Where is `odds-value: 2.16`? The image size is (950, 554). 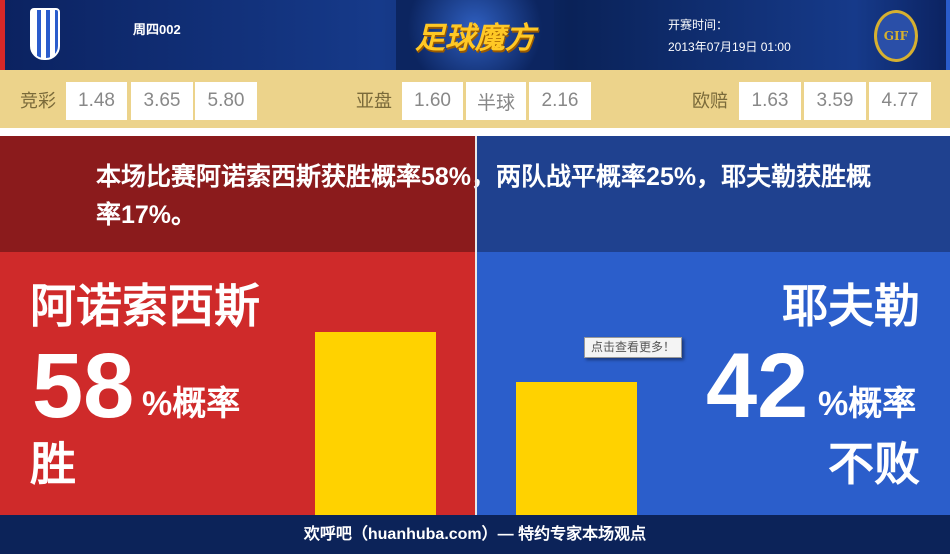 odds-value: 2.16 is located at coordinates (560, 101).